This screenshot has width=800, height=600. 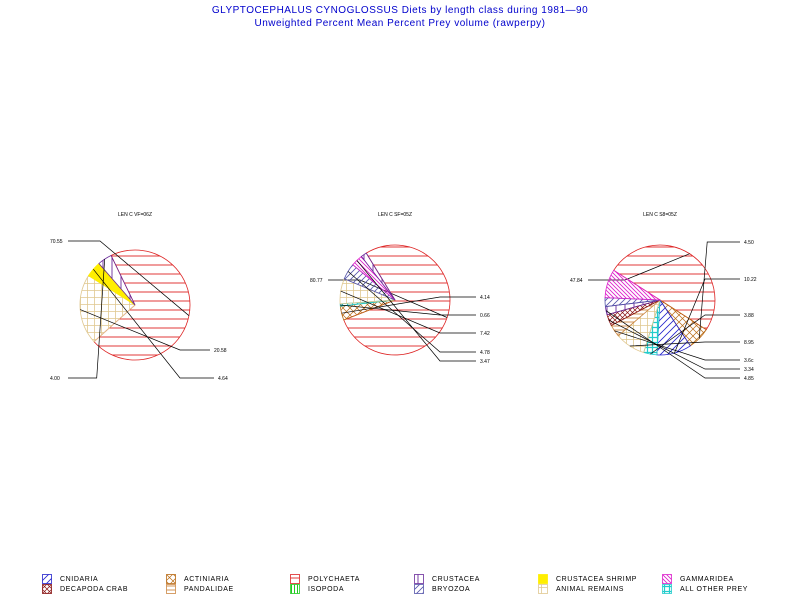 What do you see at coordinates (485, 298) in the screenshot?
I see `slice-value-label: 4.14` at bounding box center [485, 298].